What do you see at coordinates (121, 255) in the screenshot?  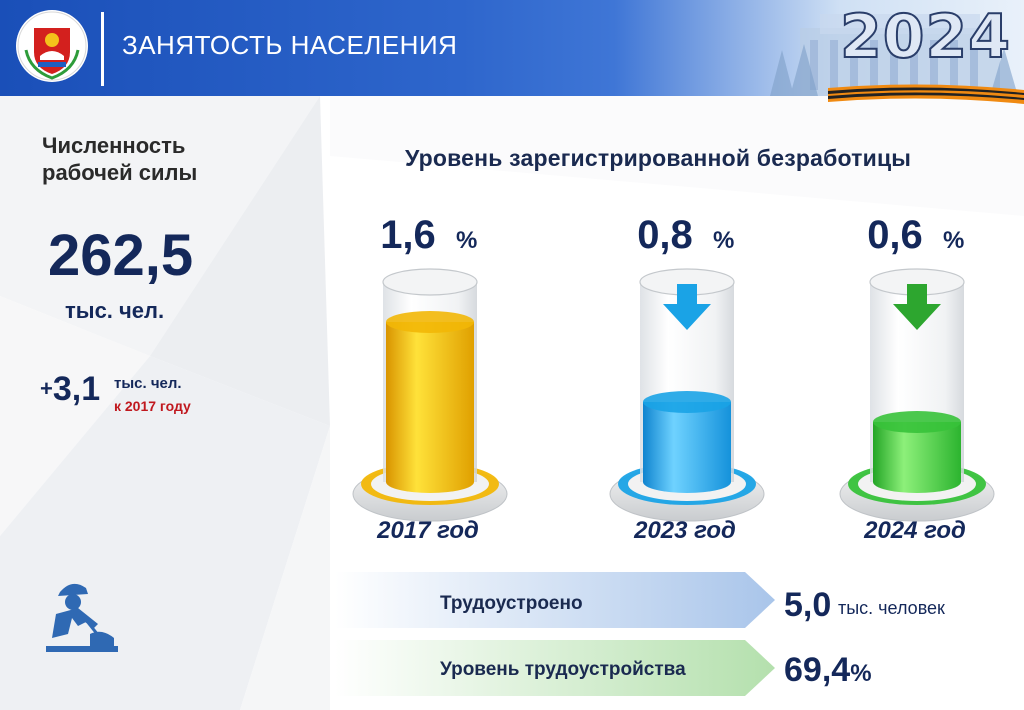 I see `workforce-value: 262,5` at bounding box center [121, 255].